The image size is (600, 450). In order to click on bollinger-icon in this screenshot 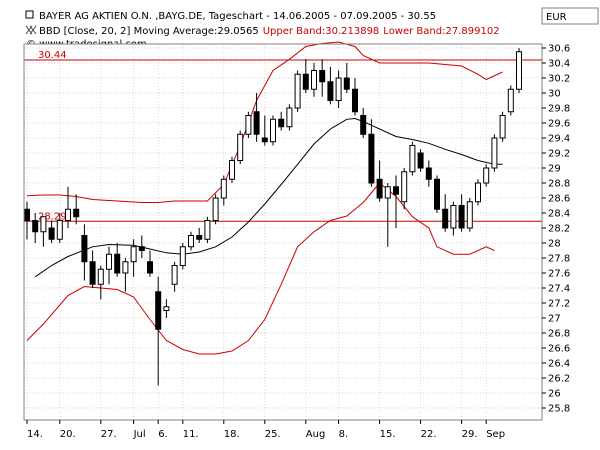, I will do `click(31, 30)`.